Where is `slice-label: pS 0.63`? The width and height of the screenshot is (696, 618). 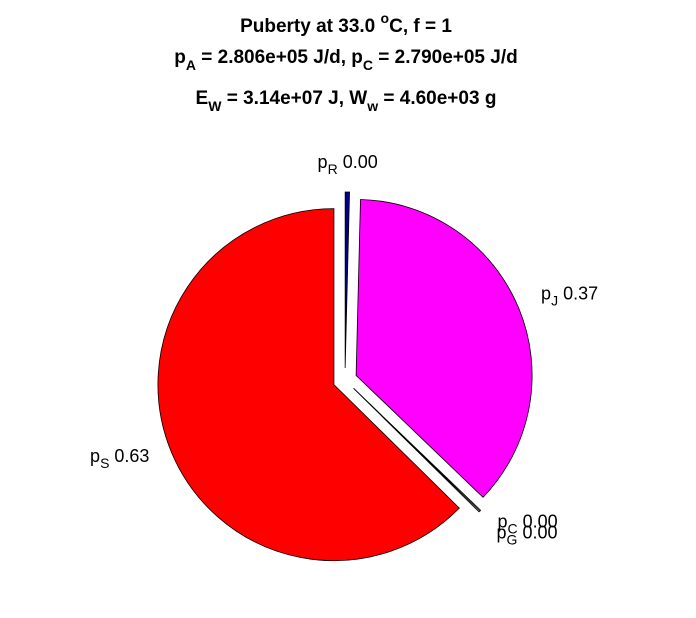
slice-label: pS 0.63 is located at coordinates (119, 458).